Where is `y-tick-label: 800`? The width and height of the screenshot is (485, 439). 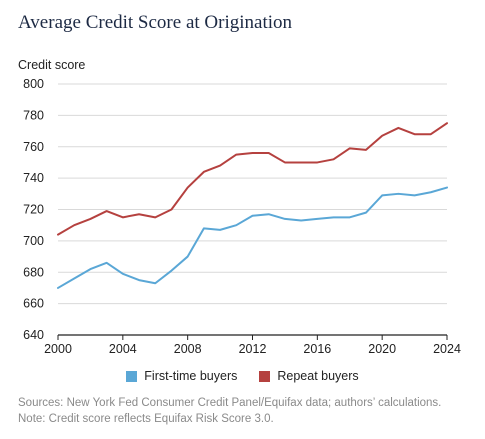 y-tick-label: 800 is located at coordinates (33, 84).